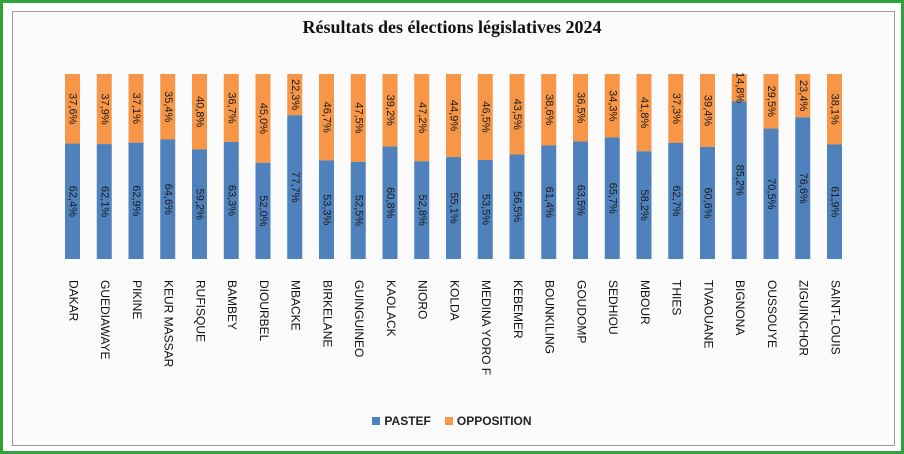 This screenshot has height=454, width=904. I want to click on bar-opposition-medina-yoro-f, so click(485, 117).